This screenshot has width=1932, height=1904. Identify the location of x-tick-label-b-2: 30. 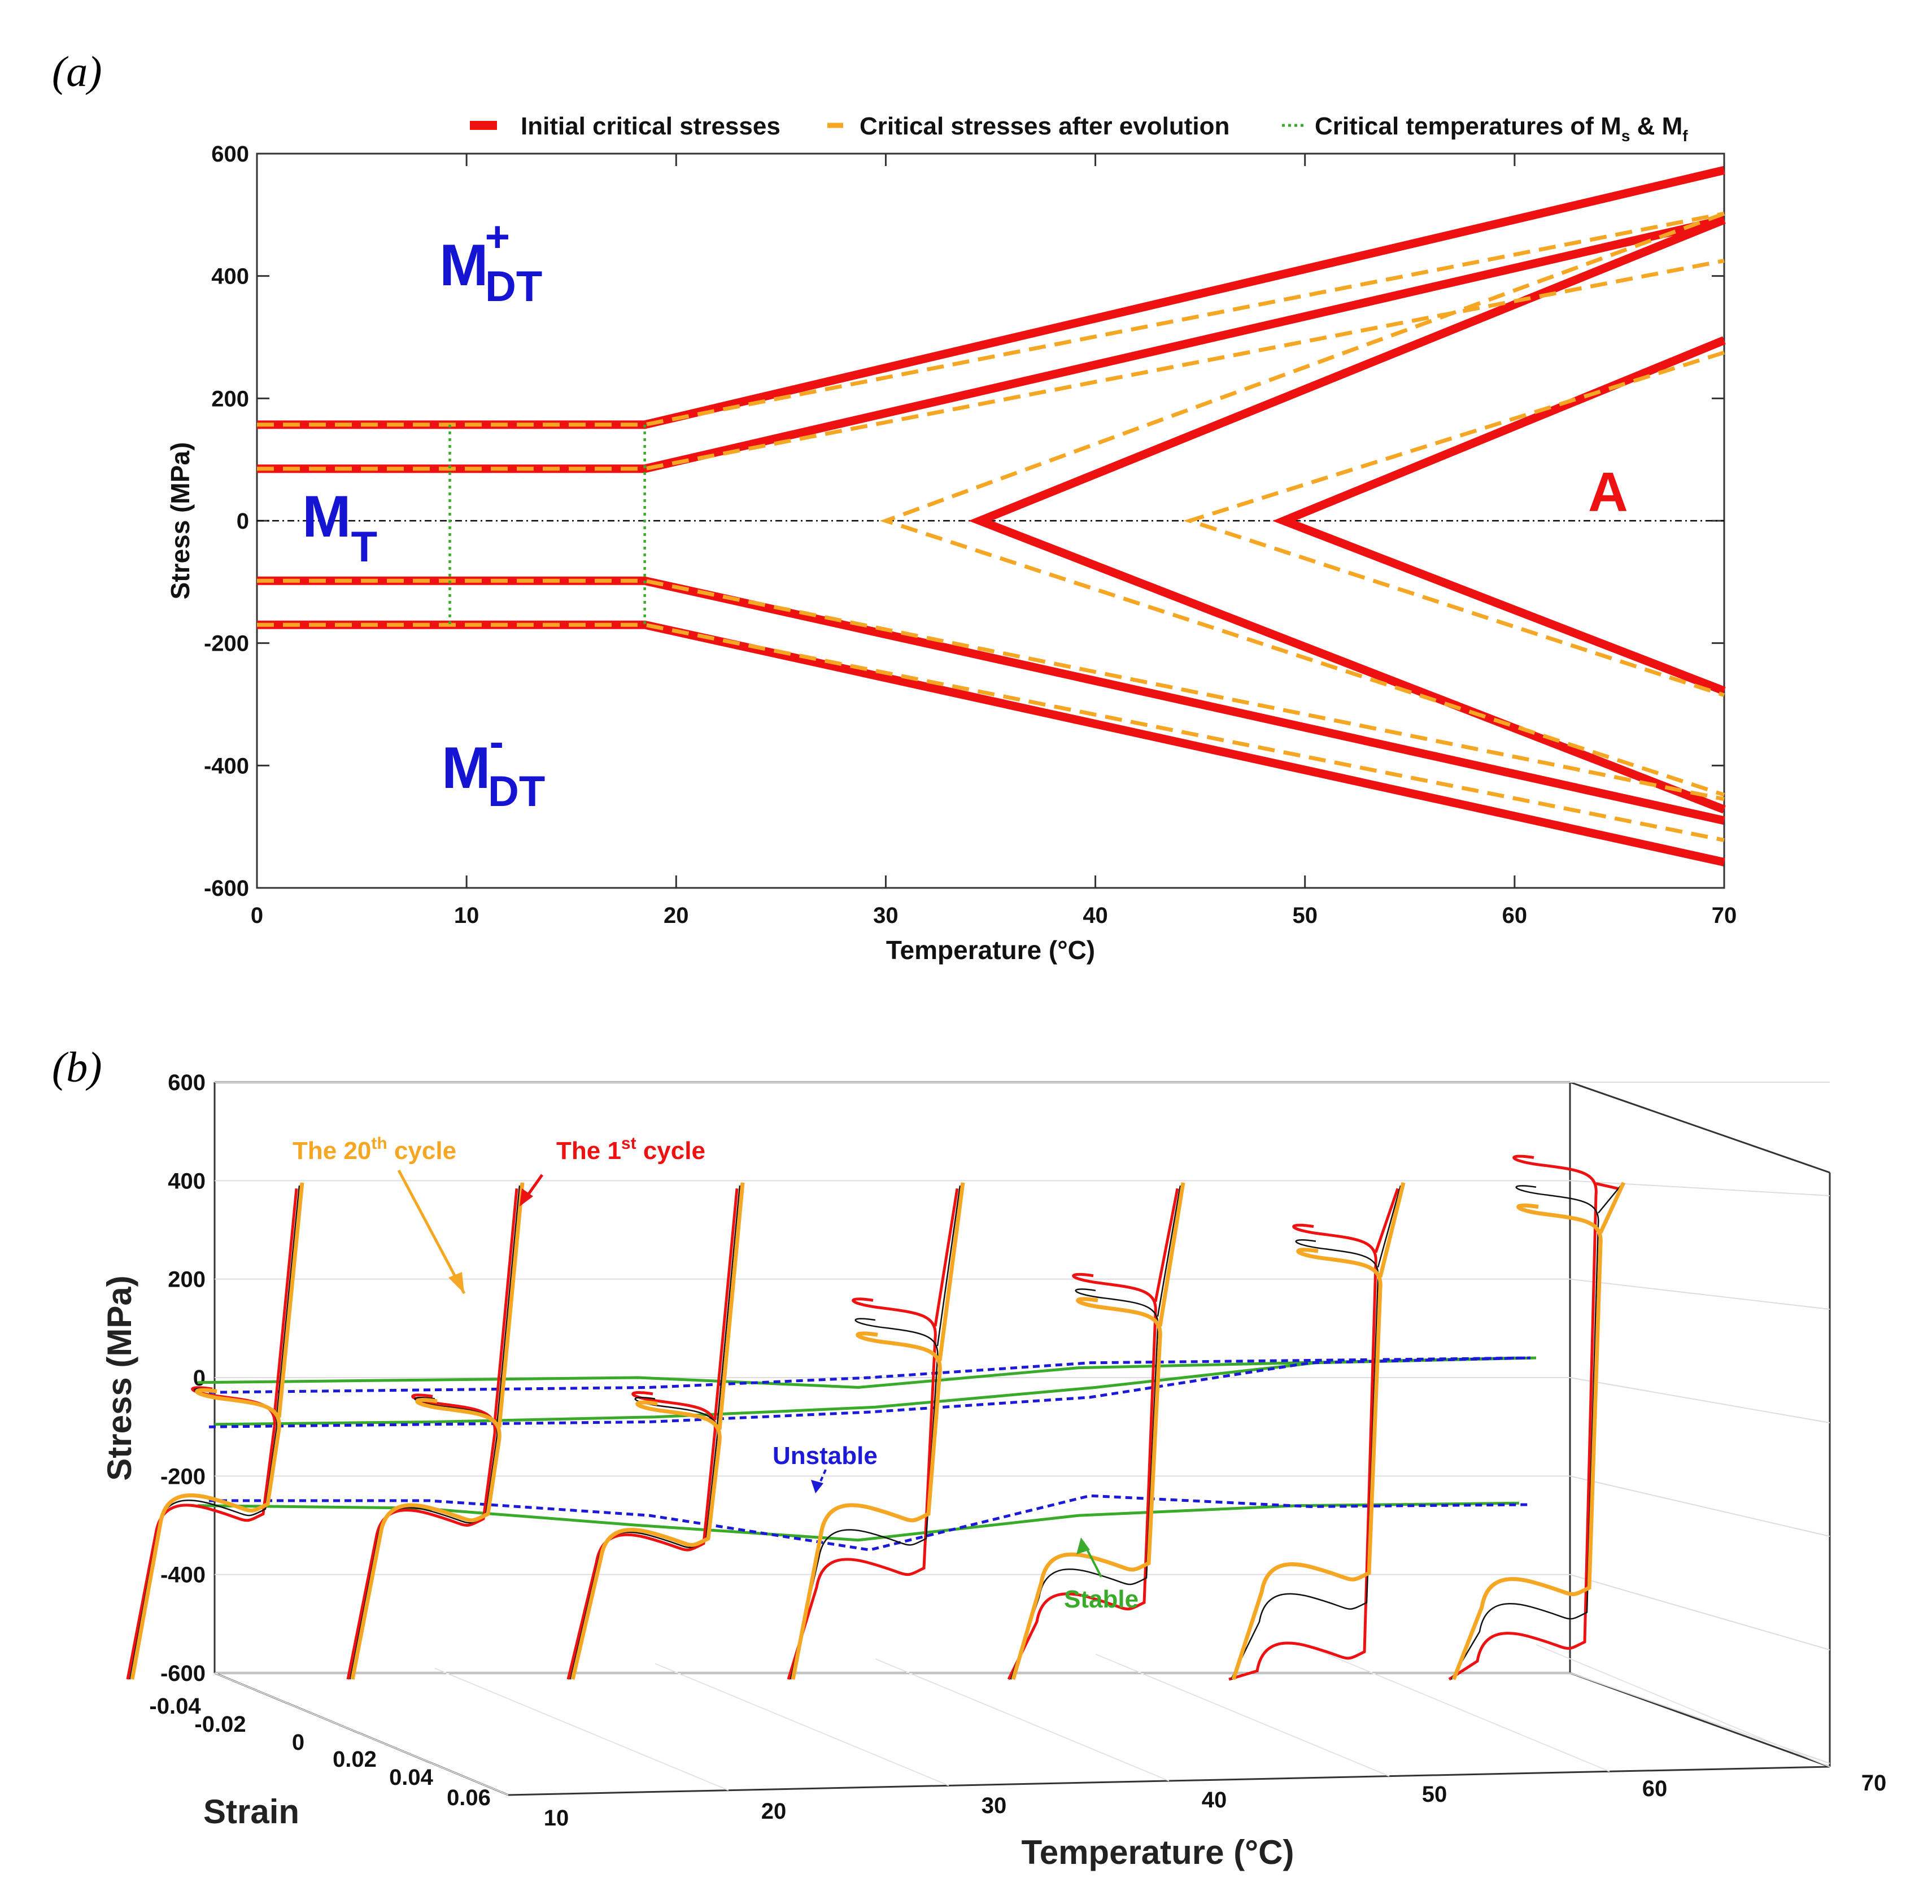
(994, 1805).